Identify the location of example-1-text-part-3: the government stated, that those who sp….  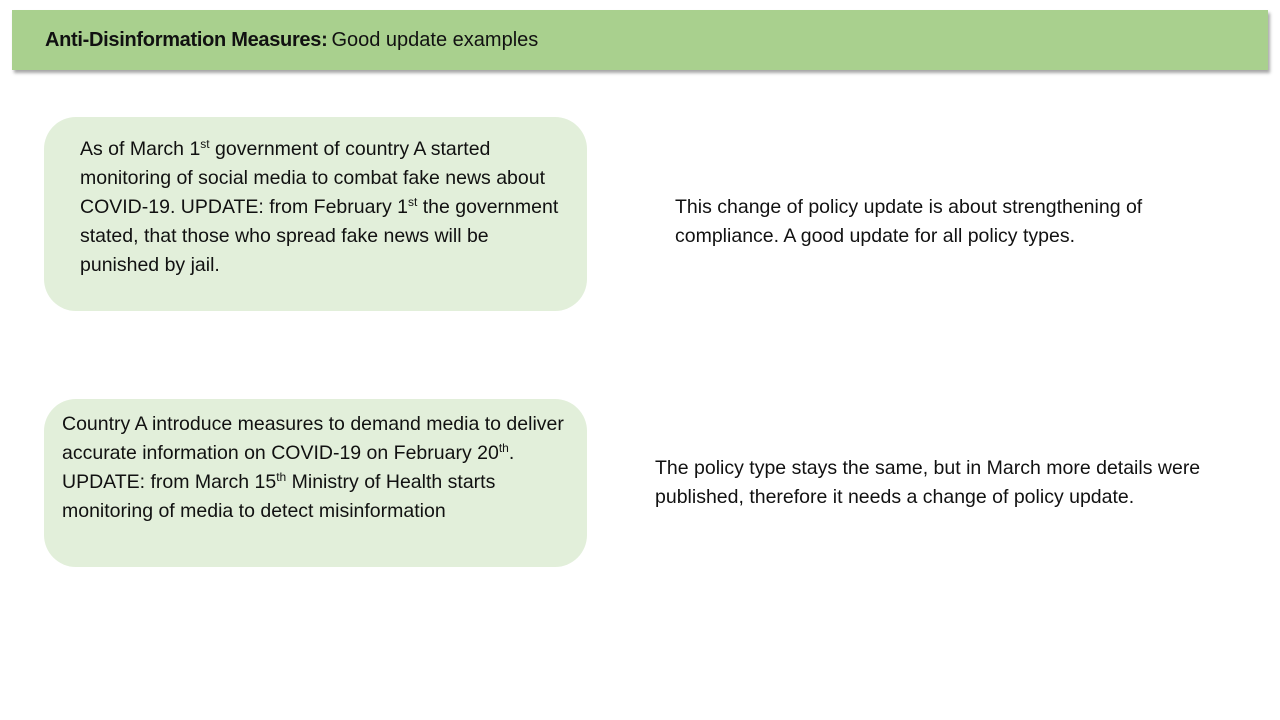
(319, 236).